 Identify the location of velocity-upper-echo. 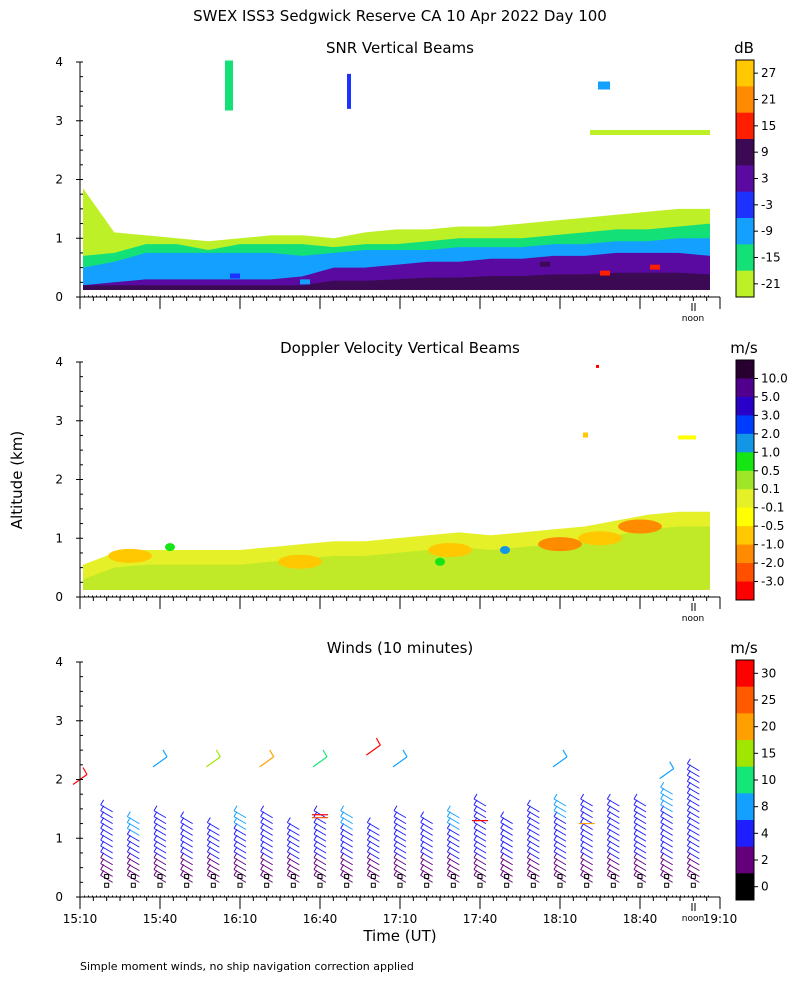
(597, 366).